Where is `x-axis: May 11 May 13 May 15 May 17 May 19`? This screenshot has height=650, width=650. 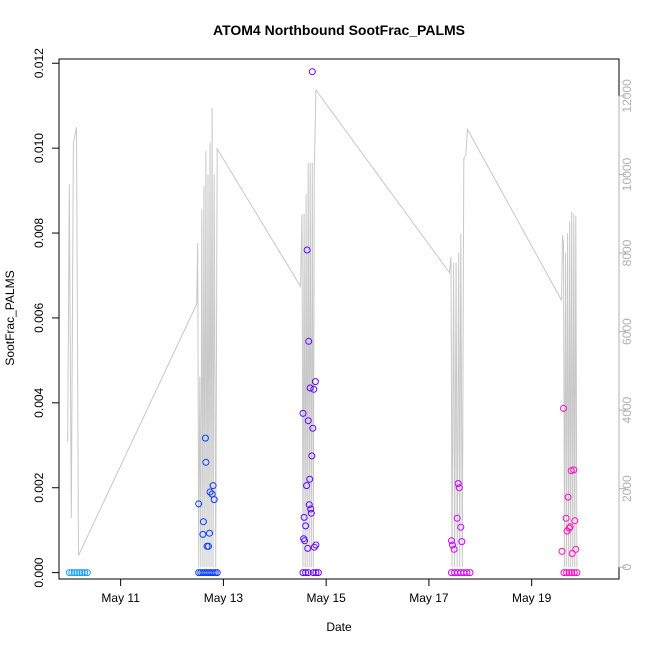 x-axis: May 11 May 13 May 15 May 17 May 19 is located at coordinates (326, 591).